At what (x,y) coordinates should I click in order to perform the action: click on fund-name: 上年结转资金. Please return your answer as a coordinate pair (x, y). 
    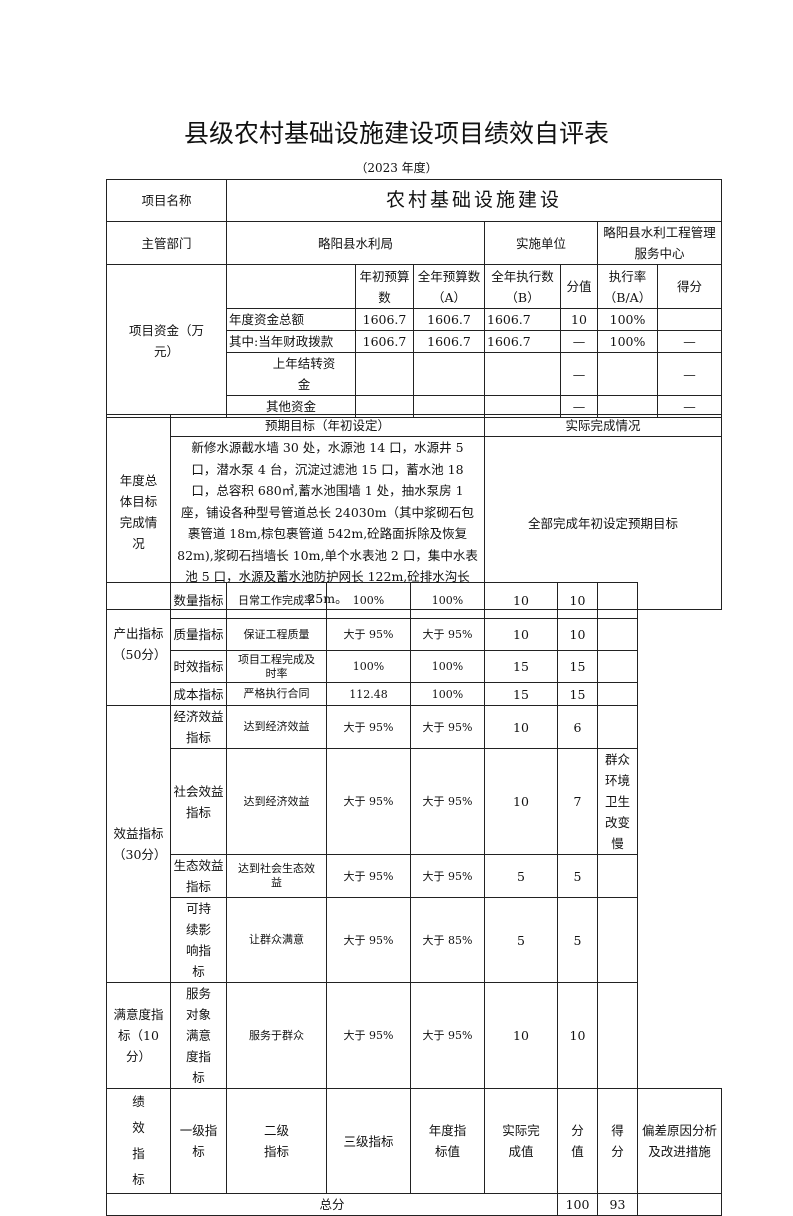
    Looking at the image, I should click on (291, 374).